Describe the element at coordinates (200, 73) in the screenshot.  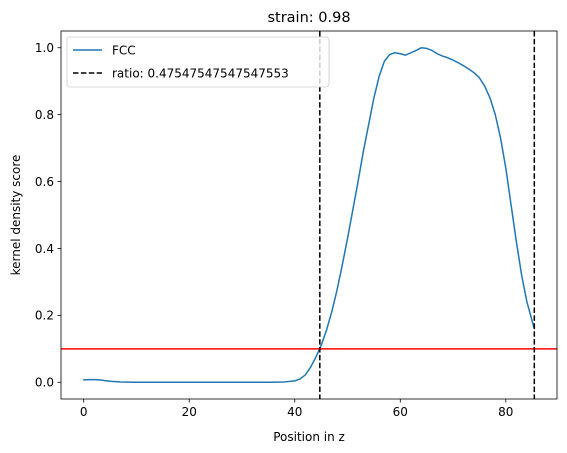
I see `legend-label-1: ratio: 0.47547547547547553` at that location.